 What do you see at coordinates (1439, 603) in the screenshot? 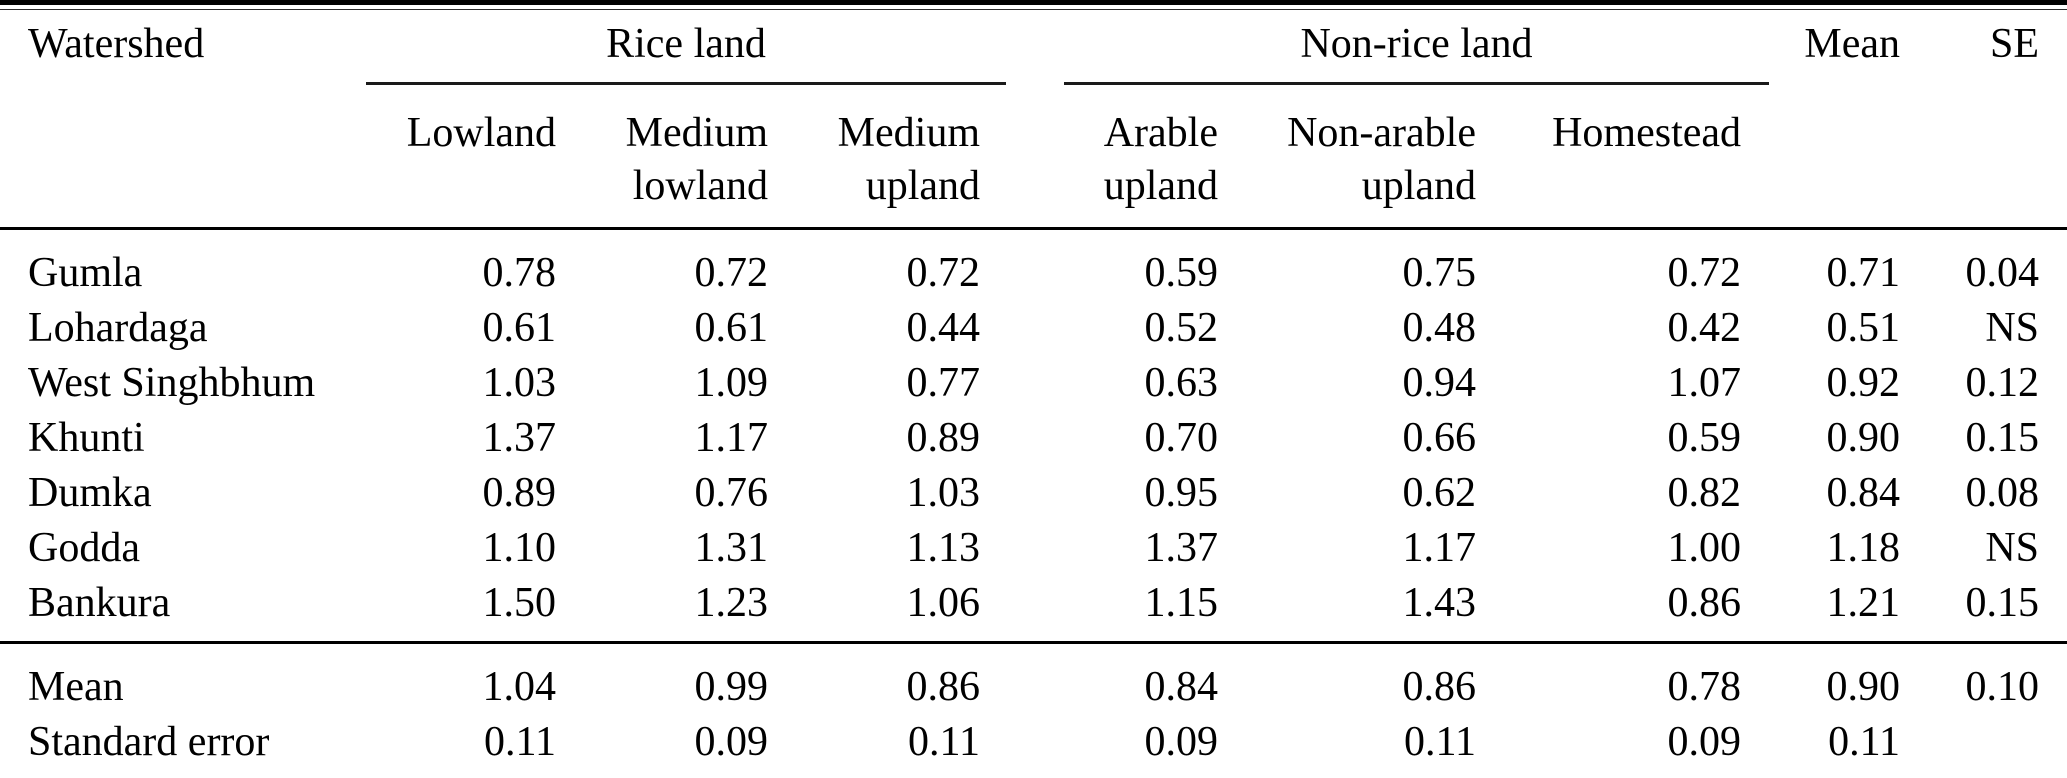
I see `value-cell: 1.43` at bounding box center [1439, 603].